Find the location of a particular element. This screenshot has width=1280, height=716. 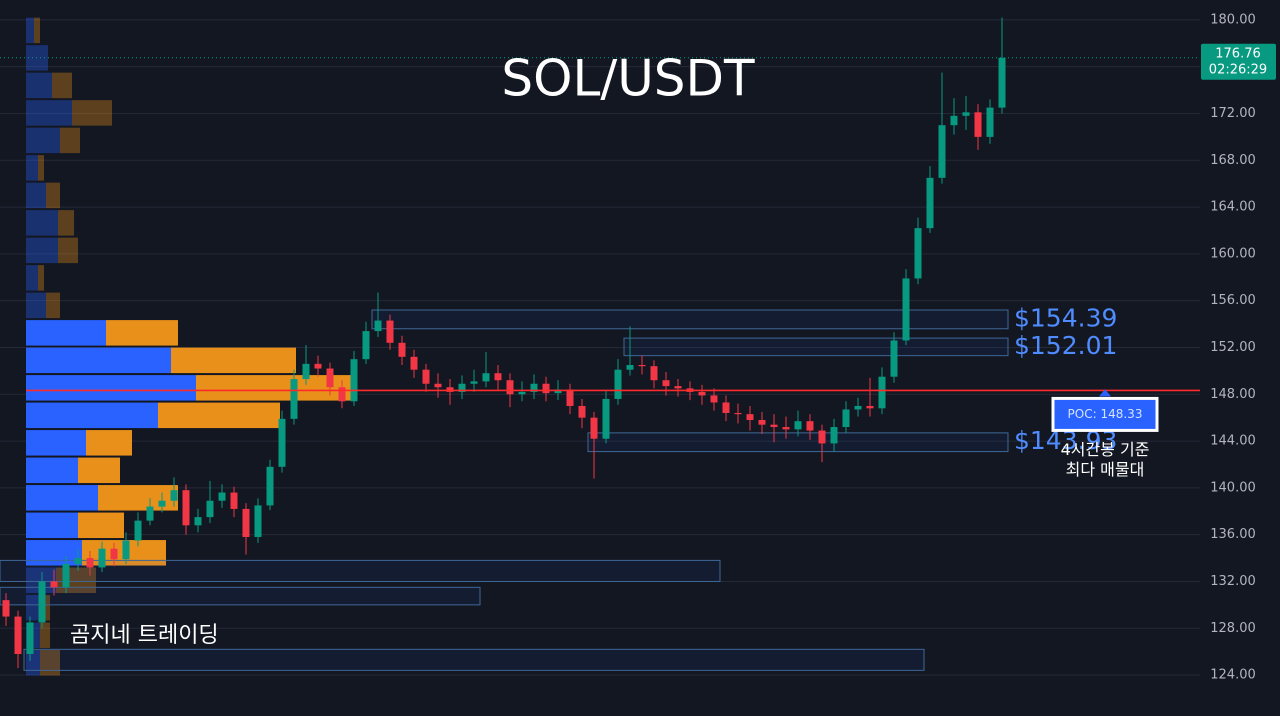

y-tick-label: 160.00 is located at coordinates (1233, 253).